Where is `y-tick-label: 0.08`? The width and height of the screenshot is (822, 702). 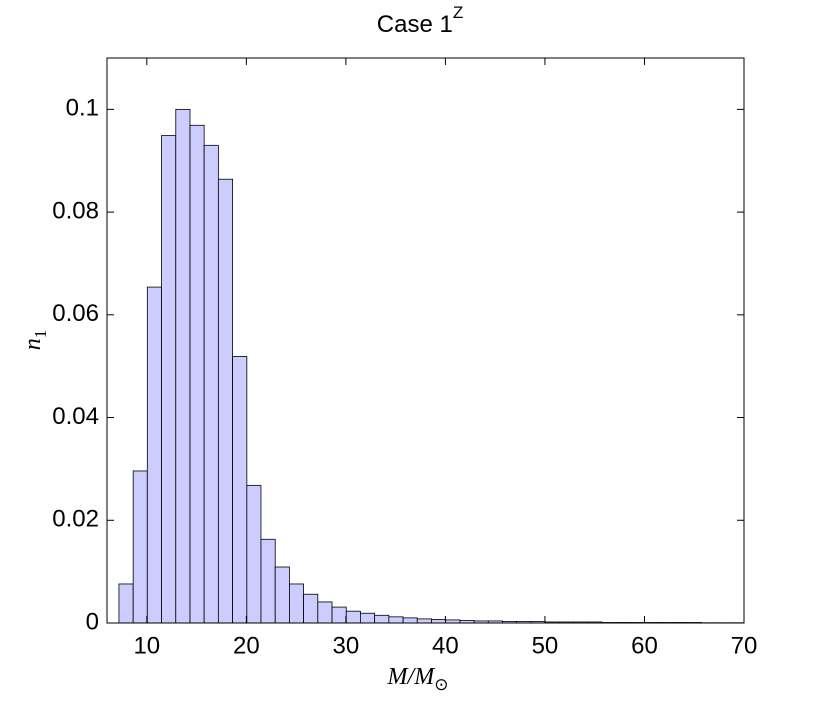
y-tick-label: 0.08 is located at coordinates (75, 210).